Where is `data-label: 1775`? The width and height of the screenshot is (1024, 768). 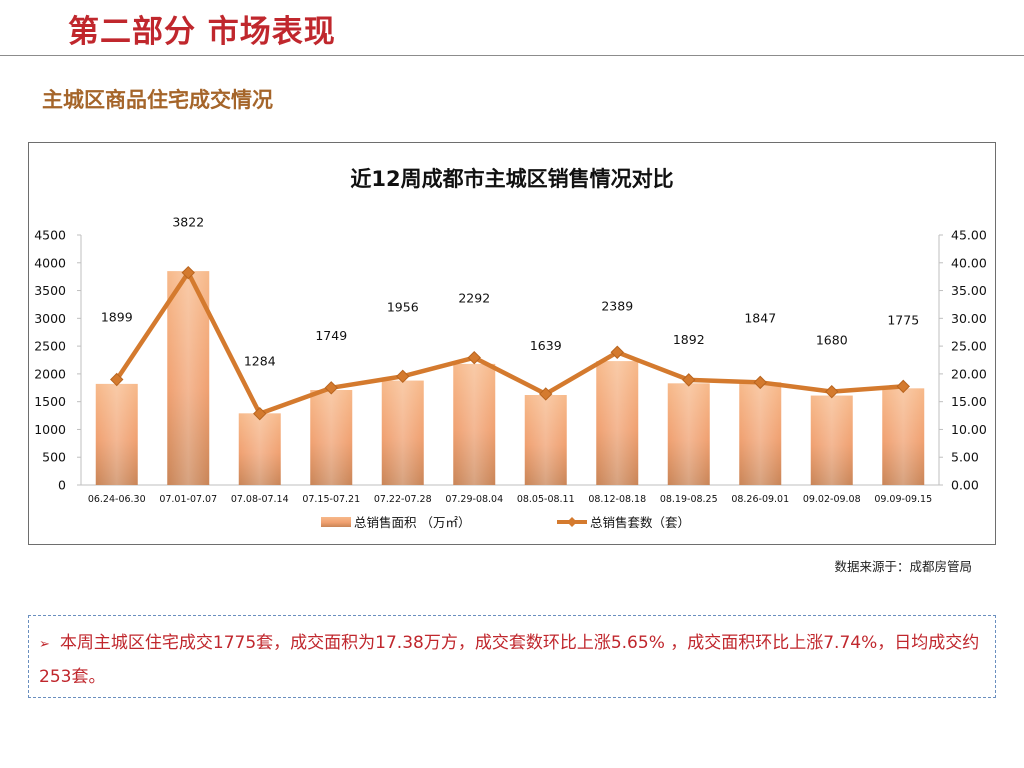
data-label: 1775 is located at coordinates (903, 319).